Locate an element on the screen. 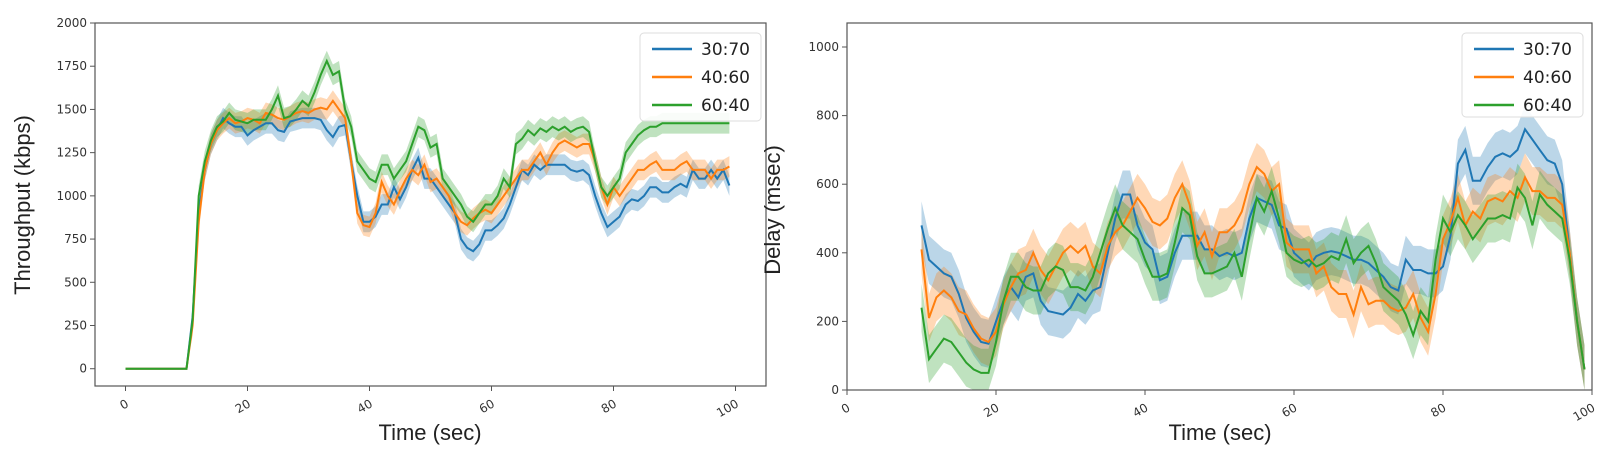  y-tick-label: 500 is located at coordinates (75, 282).